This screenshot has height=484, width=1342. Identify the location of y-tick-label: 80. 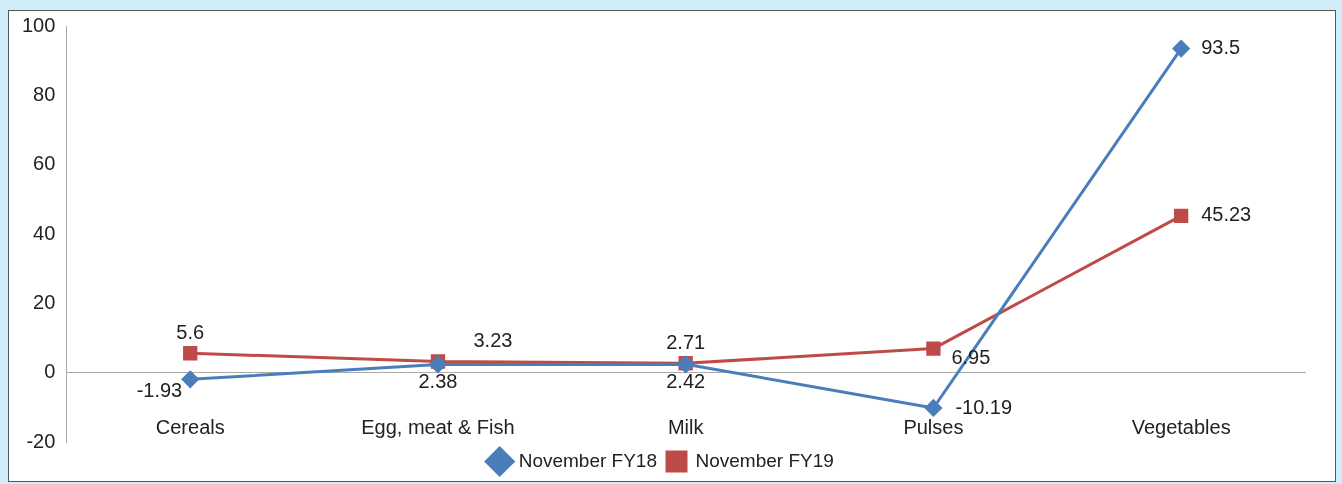
(44, 93).